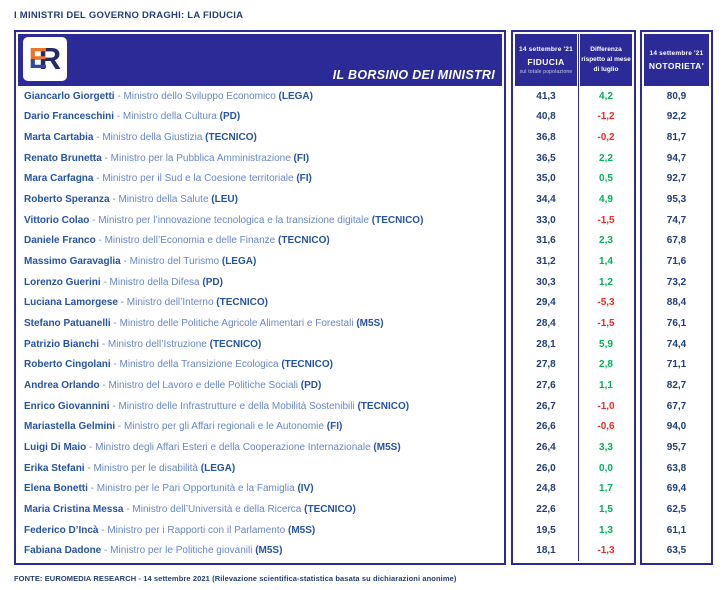 This screenshot has width=726, height=590. Describe the element at coordinates (676, 200) in the screenshot. I see `notorieta-value: 95,3` at that location.